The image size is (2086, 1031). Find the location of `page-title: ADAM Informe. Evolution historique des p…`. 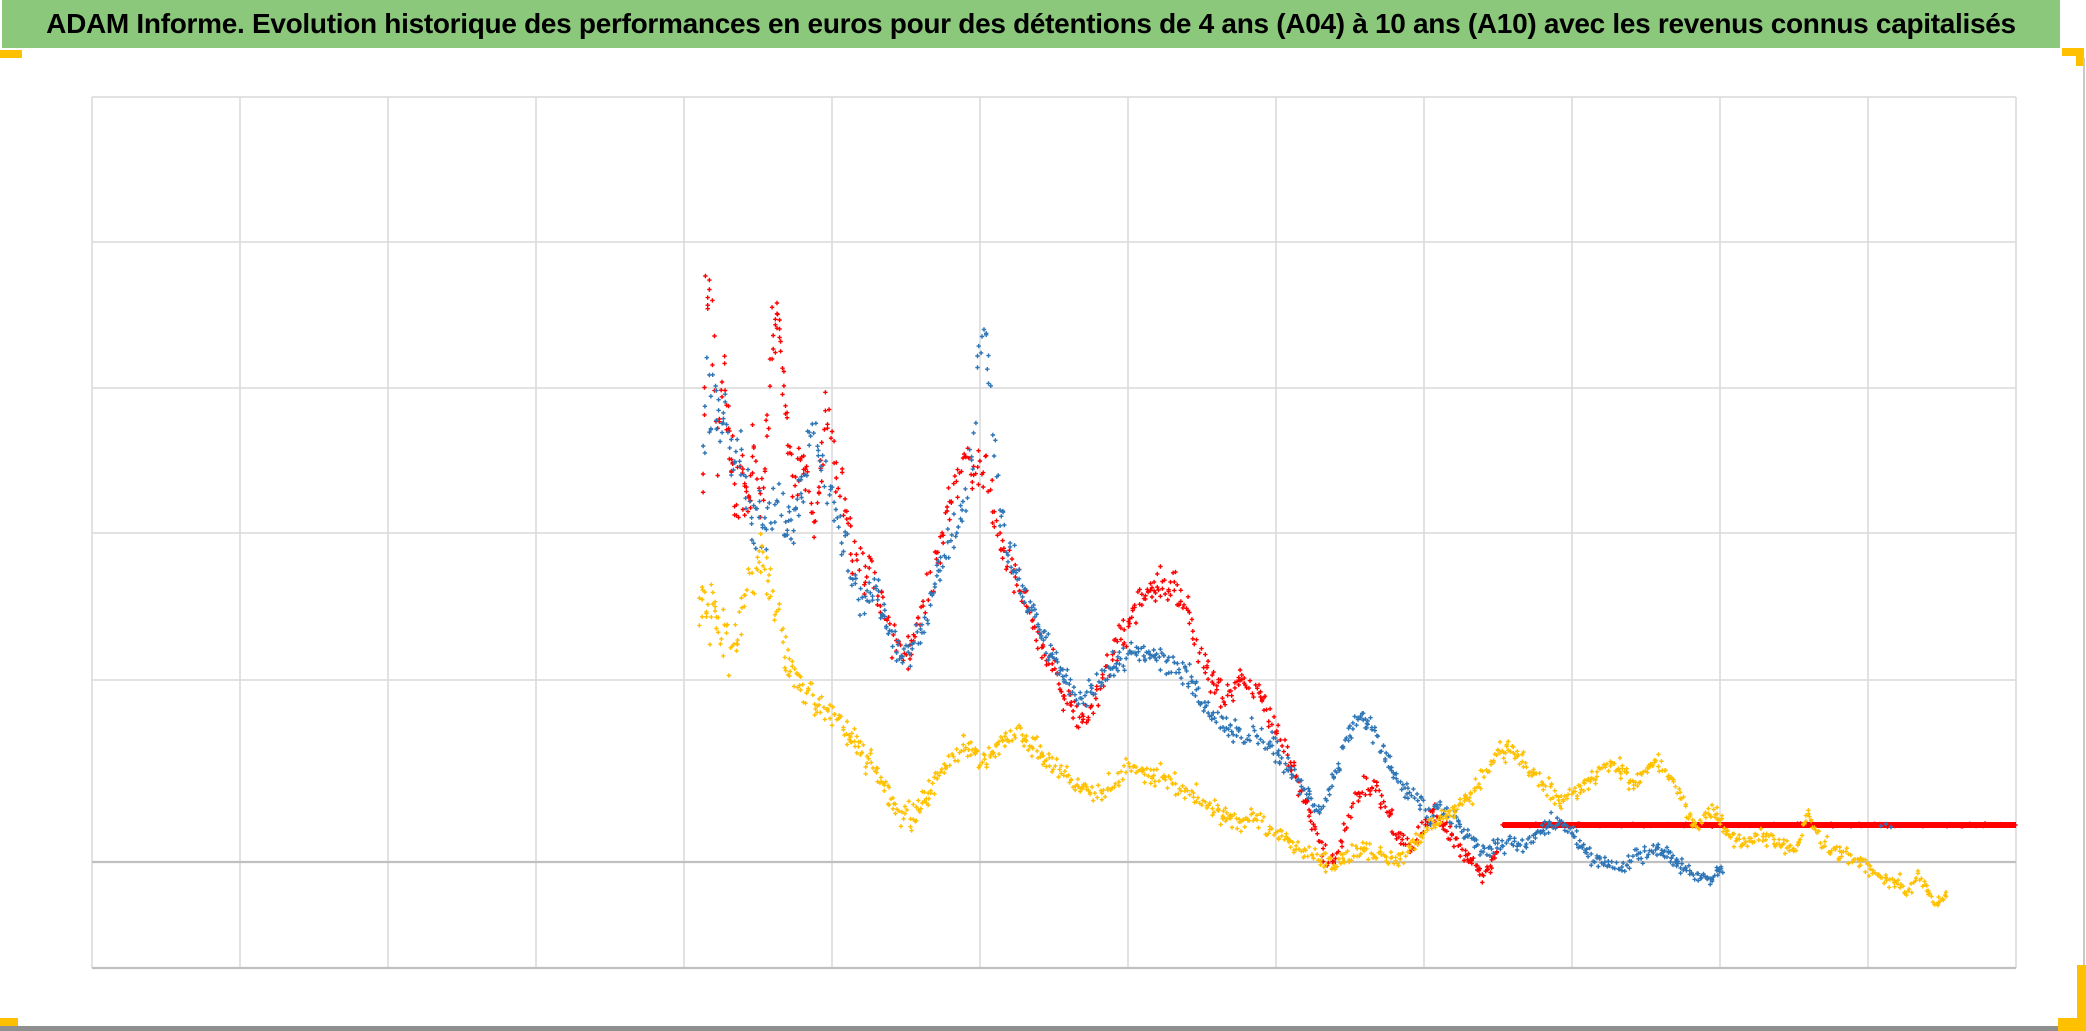

page-title: ADAM Informe. Evolution historique des p… is located at coordinates (1031, 23).